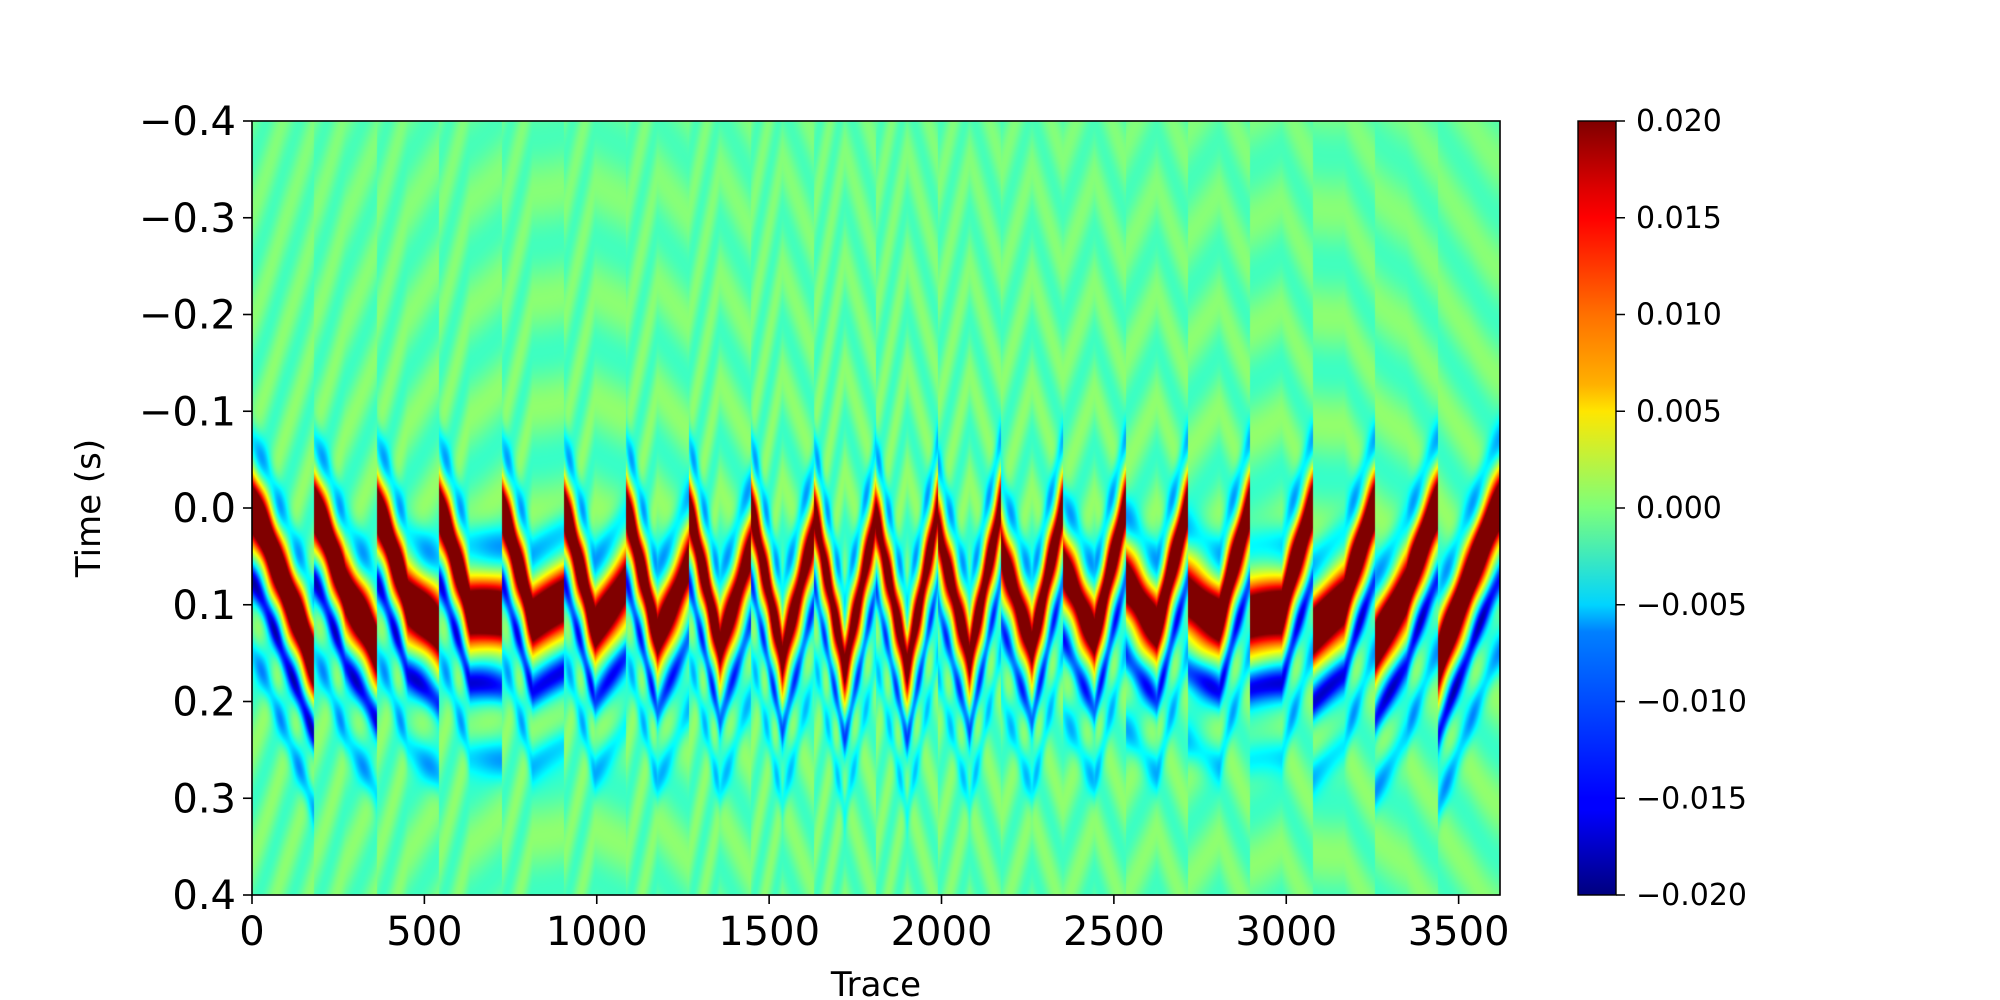  What do you see at coordinates (1679, 315) in the screenshot?
I see `colorbar-tick-label: 0.010` at bounding box center [1679, 315].